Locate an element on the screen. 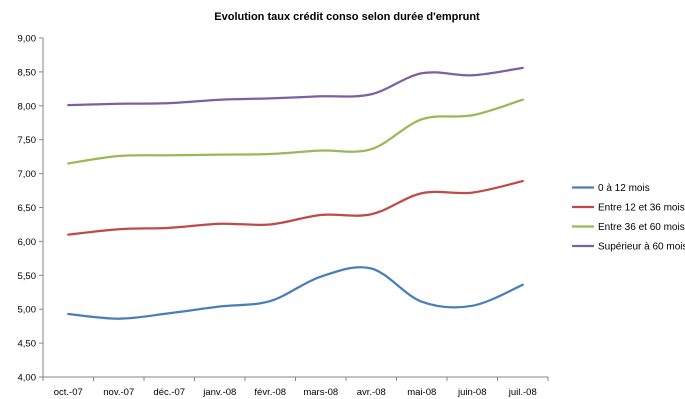  legend-label: Supérieur à 60 mois is located at coordinates (641, 247).